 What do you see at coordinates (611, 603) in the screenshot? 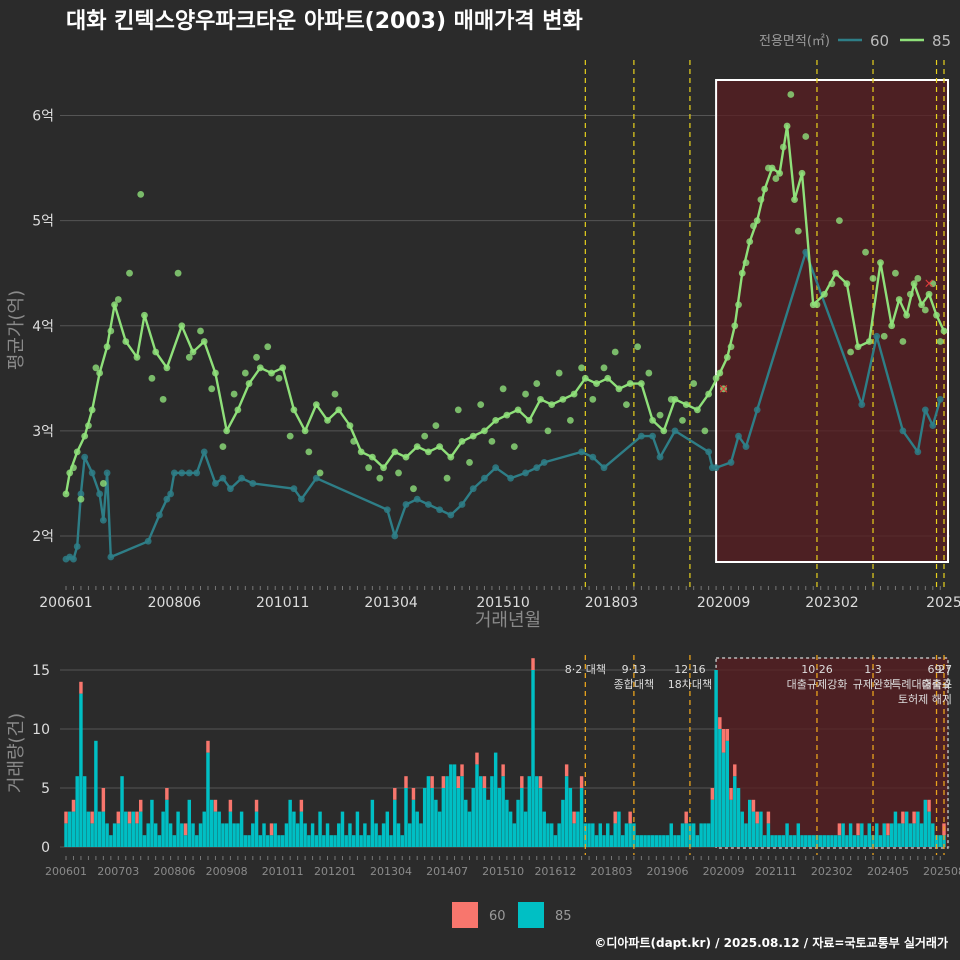
I see `price-x-tick-label: 201803` at bounding box center [611, 603].